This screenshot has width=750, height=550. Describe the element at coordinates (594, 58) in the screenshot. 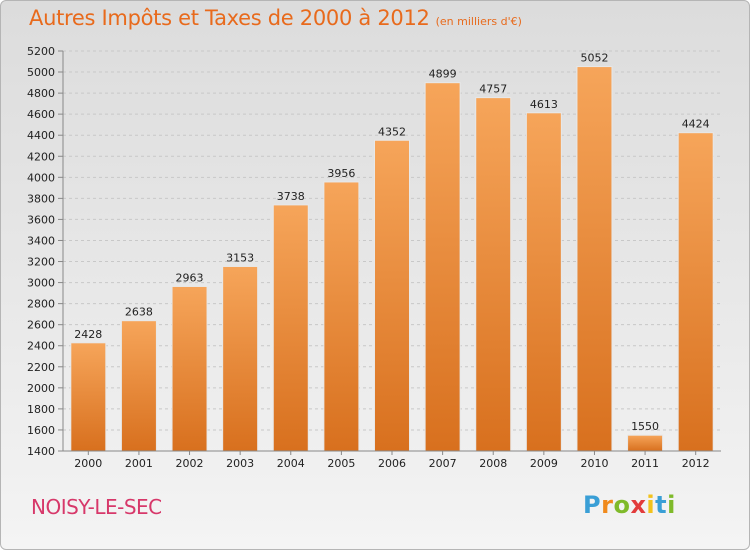

I see `data-label-2010: 5052` at that location.